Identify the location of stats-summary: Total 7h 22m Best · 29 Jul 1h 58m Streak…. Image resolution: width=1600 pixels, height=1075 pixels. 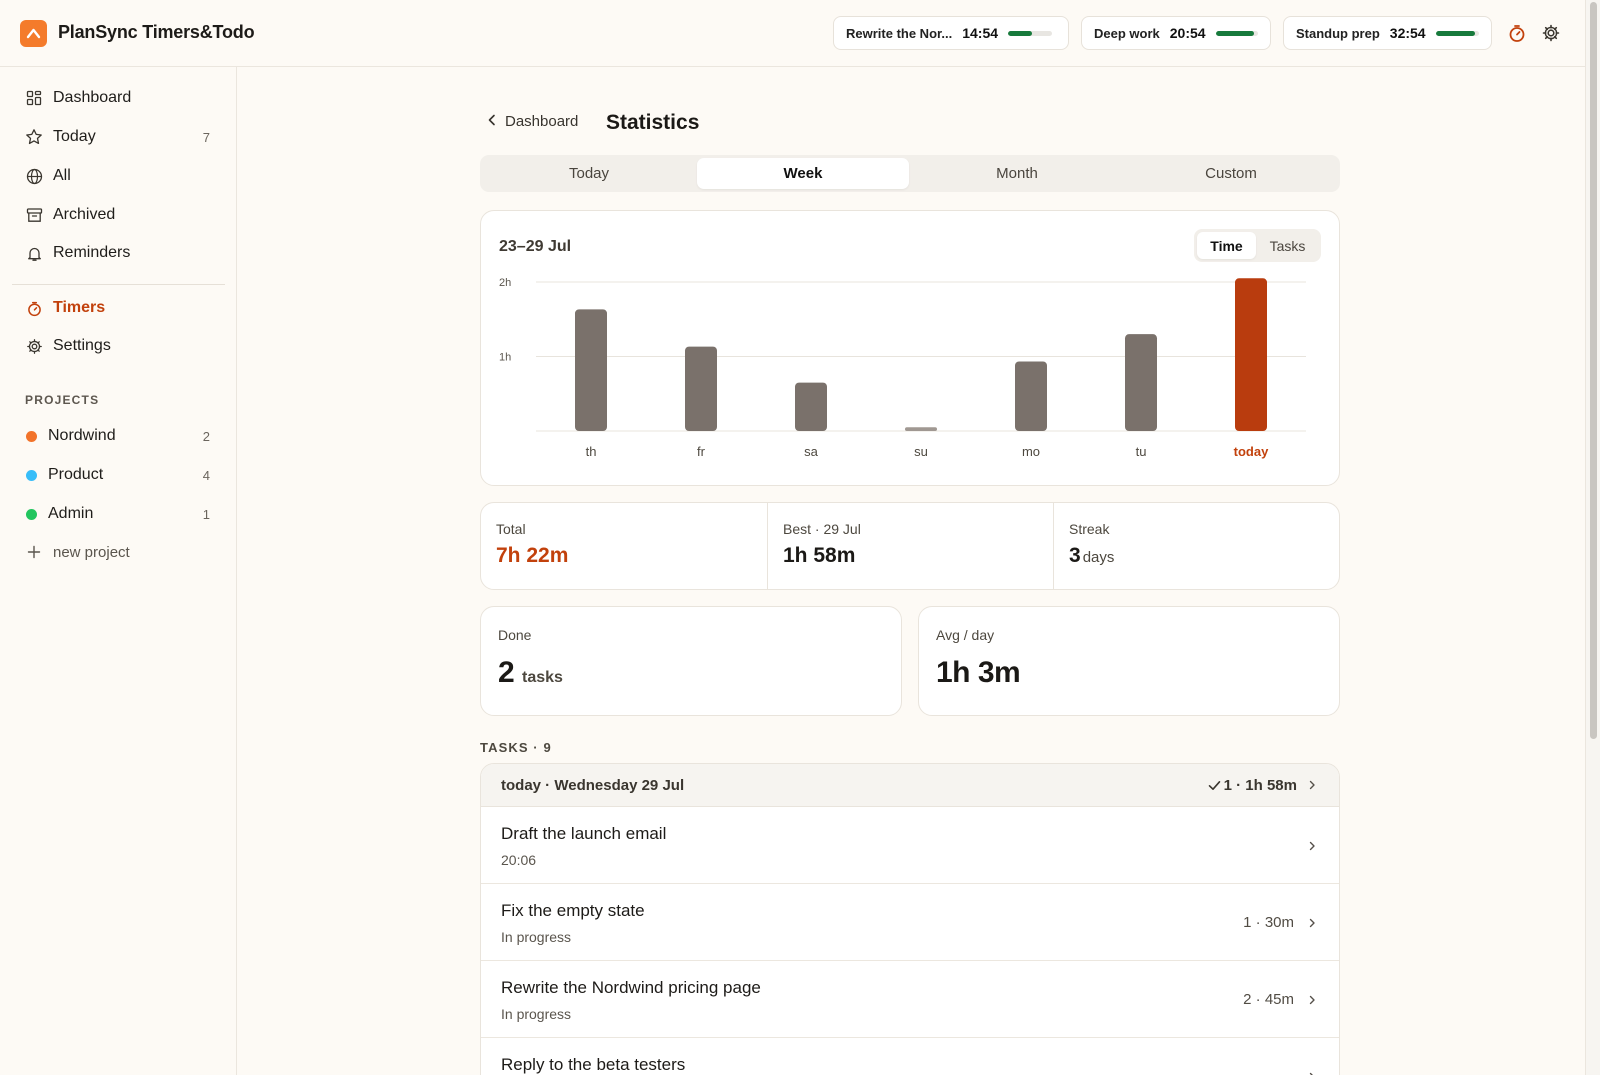
(910, 546).